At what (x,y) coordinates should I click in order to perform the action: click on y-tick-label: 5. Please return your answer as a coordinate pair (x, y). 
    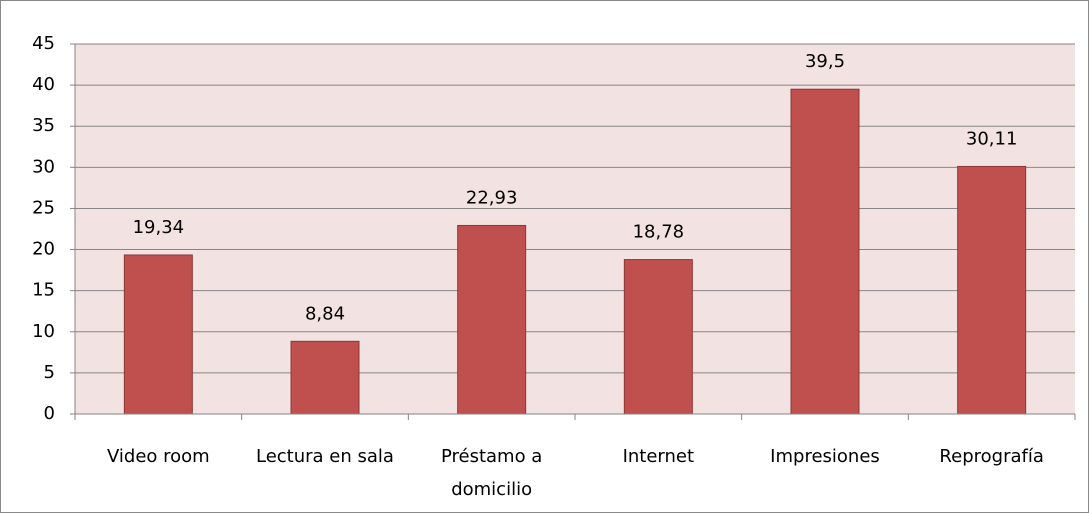
    Looking at the image, I should click on (49, 372).